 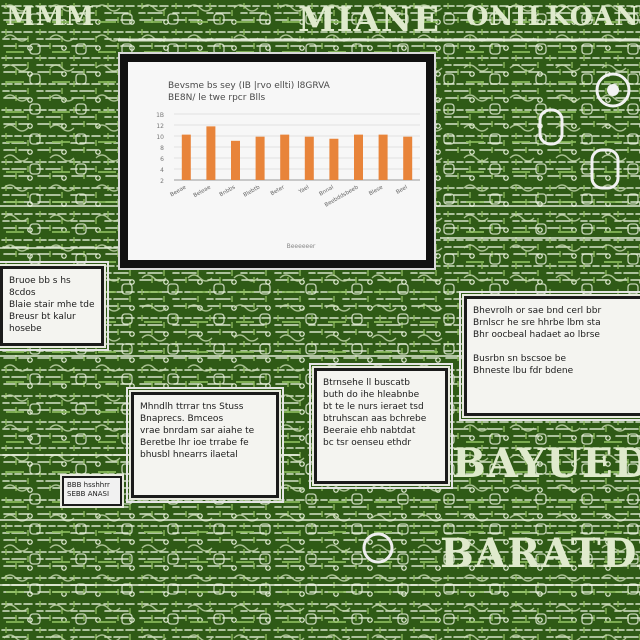 What do you see at coordinates (162, 159) in the screenshot?
I see `y-tick-label: 6` at bounding box center [162, 159].